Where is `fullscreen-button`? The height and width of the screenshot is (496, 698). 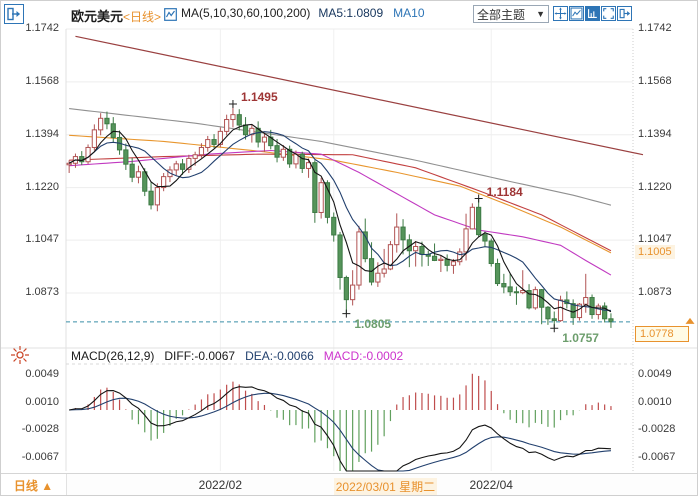 fullscreen-button is located at coordinates (608, 13).